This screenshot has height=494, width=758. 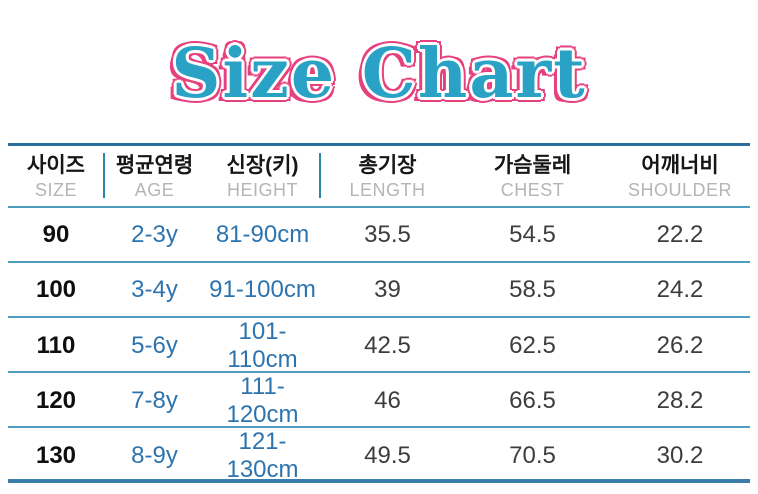 What do you see at coordinates (532, 234) in the screenshot?
I see `cell-chest: 54.5` at bounding box center [532, 234].